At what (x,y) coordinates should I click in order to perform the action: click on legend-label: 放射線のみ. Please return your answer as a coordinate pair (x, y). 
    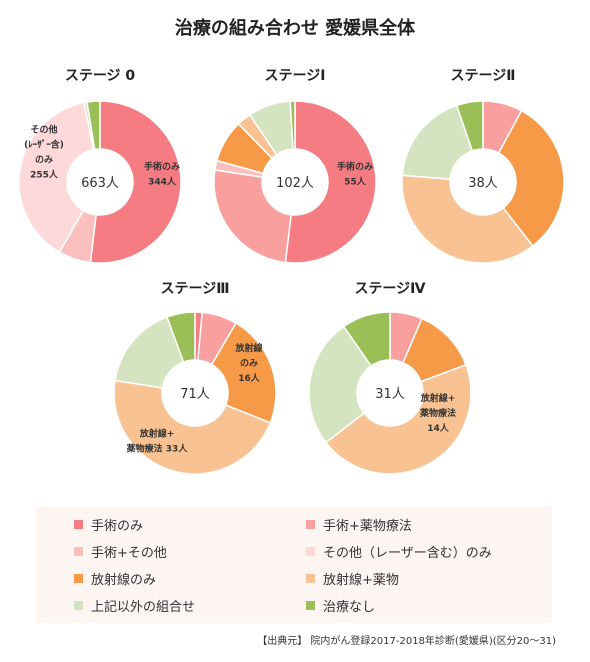
    Looking at the image, I should click on (124, 580).